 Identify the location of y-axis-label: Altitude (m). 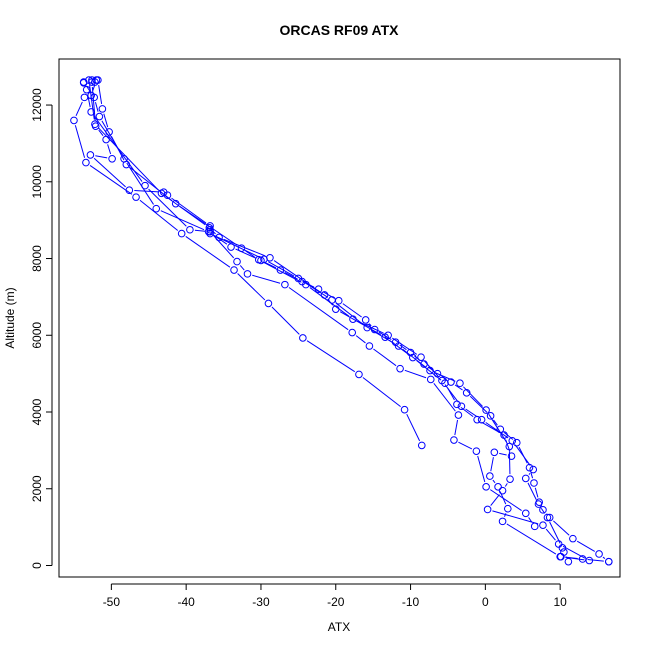
(10, 317).